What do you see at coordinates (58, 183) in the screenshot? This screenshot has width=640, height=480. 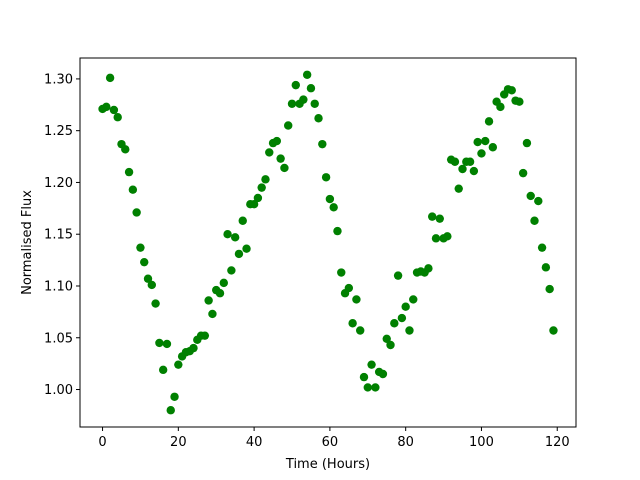 I see `y-tick-label: 1.20` at bounding box center [58, 183].